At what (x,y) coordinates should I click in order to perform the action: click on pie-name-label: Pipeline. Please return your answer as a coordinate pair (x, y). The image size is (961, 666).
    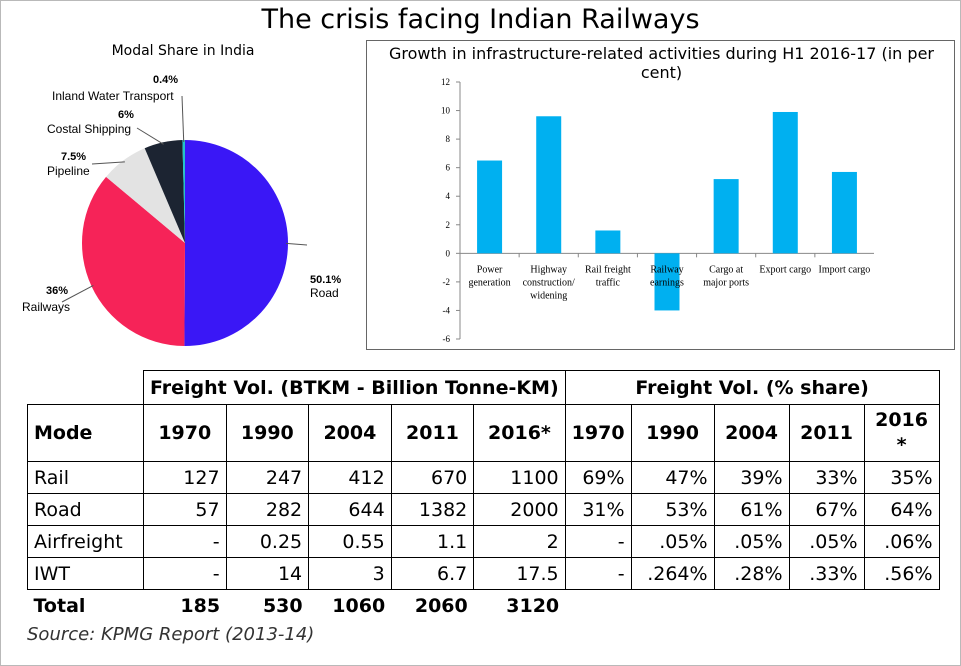
    Looking at the image, I should click on (68, 171).